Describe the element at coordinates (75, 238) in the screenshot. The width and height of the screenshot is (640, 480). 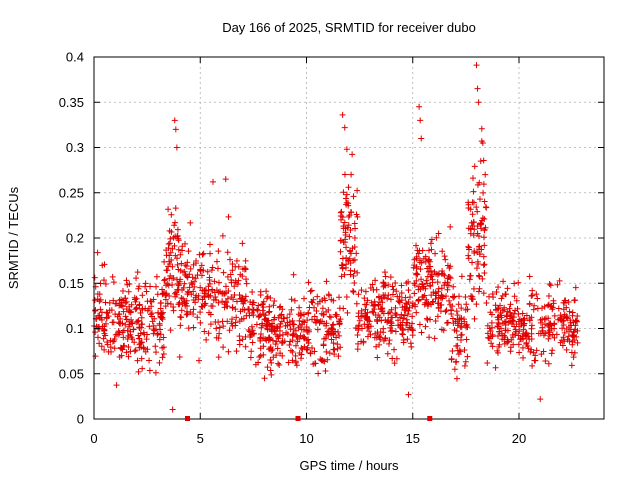
I see `y-tick-label: 0.2` at that location.